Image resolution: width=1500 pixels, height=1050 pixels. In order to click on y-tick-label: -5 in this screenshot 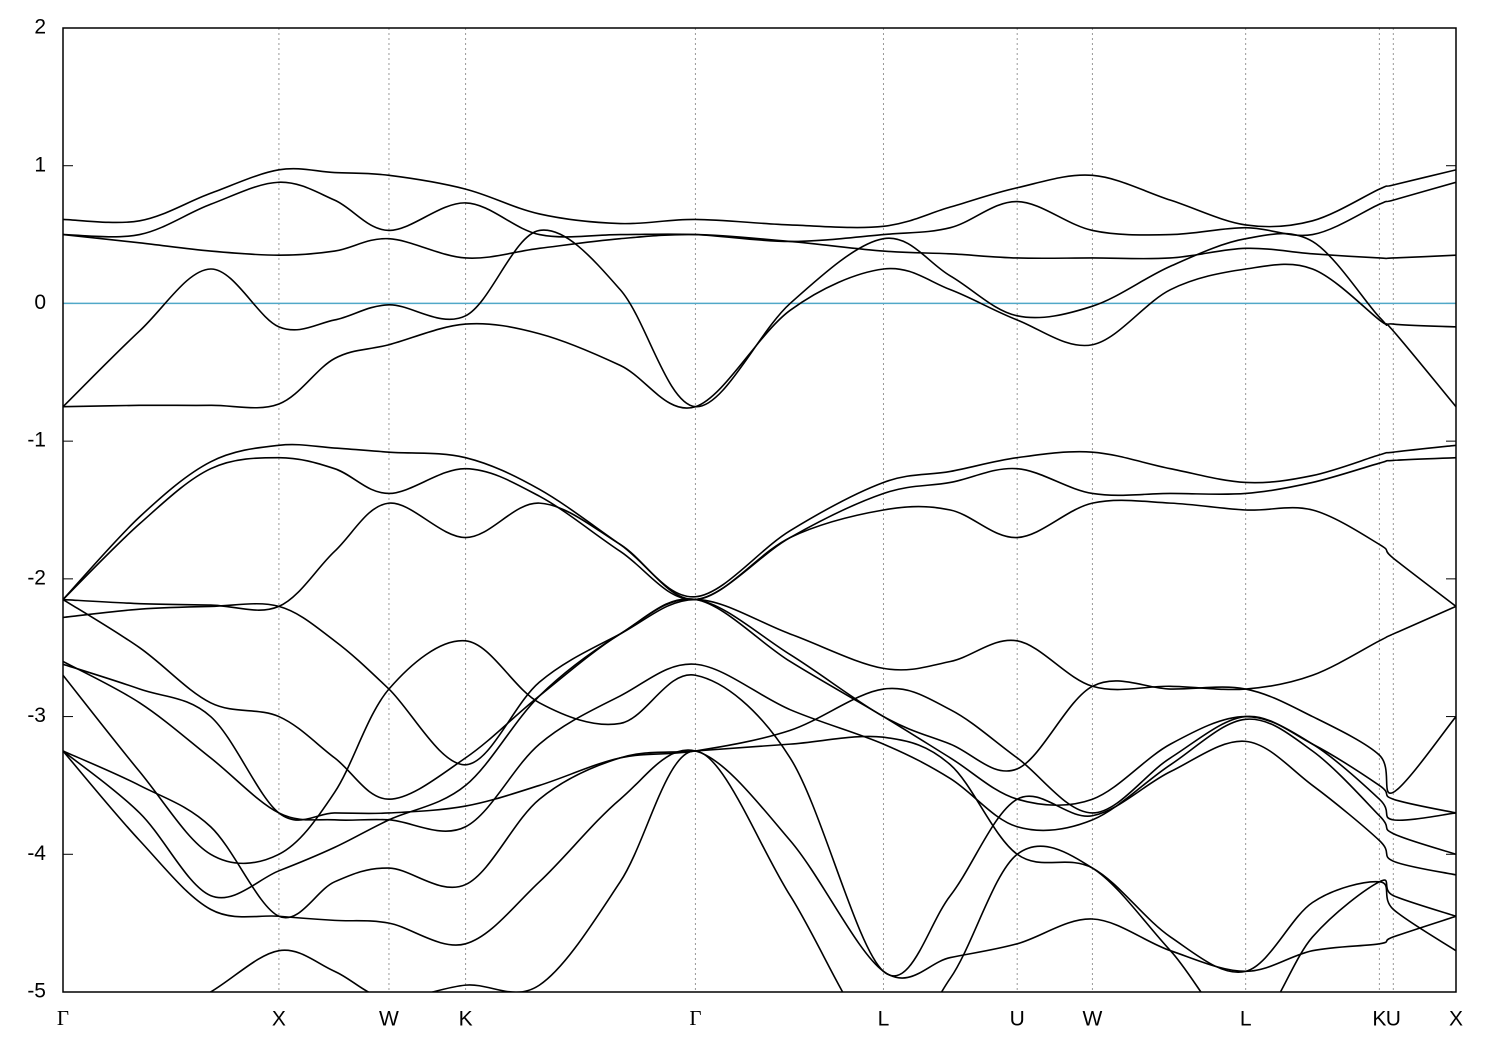, I will do `click(36, 991)`.